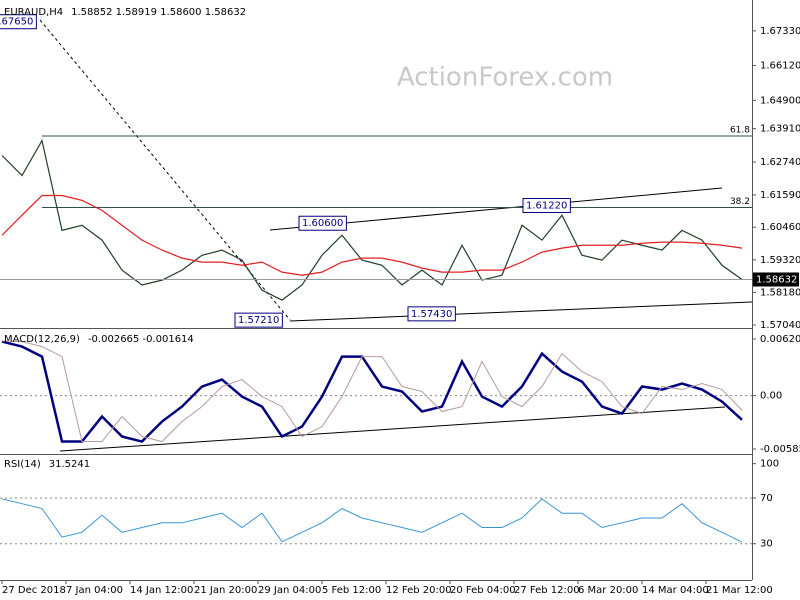 The height and width of the screenshot is (600, 800). I want to click on annotation-label: 1.61220, so click(546, 206).